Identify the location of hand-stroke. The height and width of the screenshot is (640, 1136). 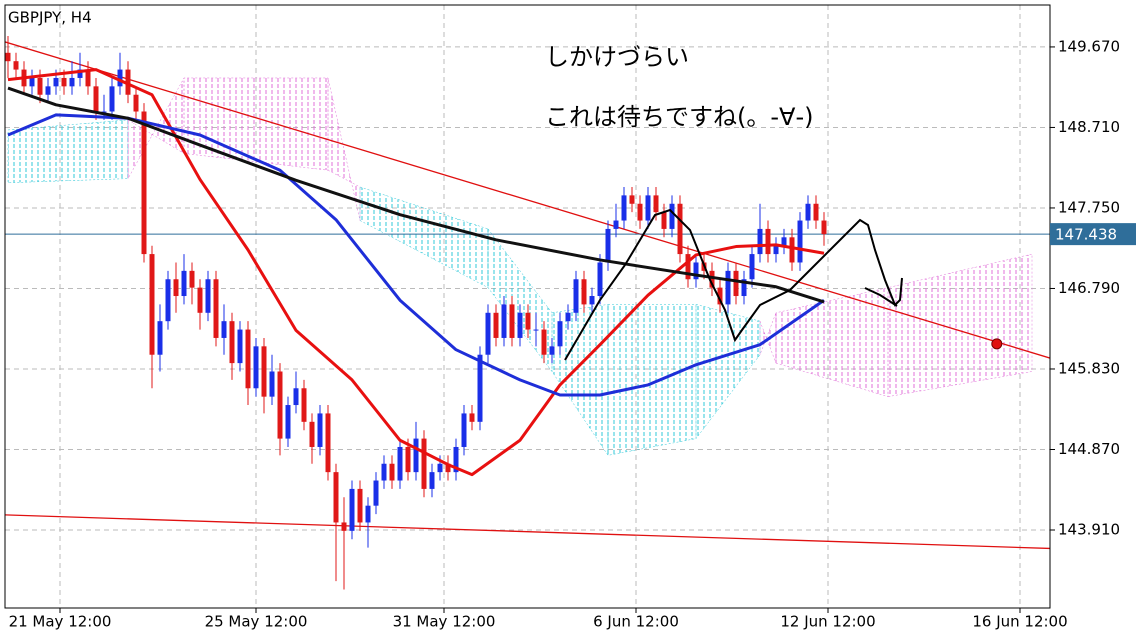
(733, 284).